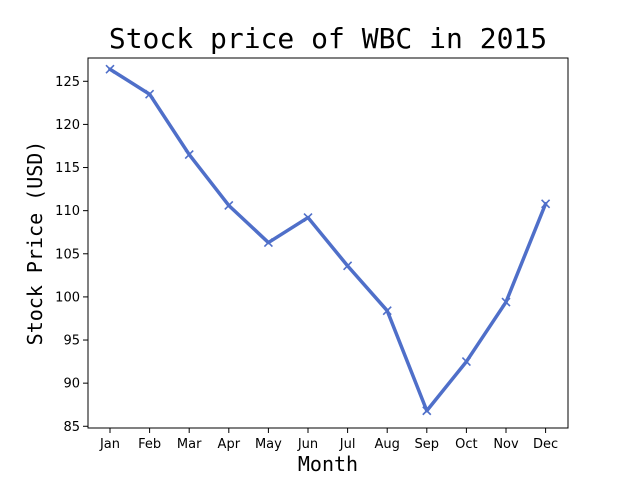 This screenshot has width=640, height=480. I want to click on y-axis: 85 90 95 100 105 110 115 120 125, so click(71, 255).